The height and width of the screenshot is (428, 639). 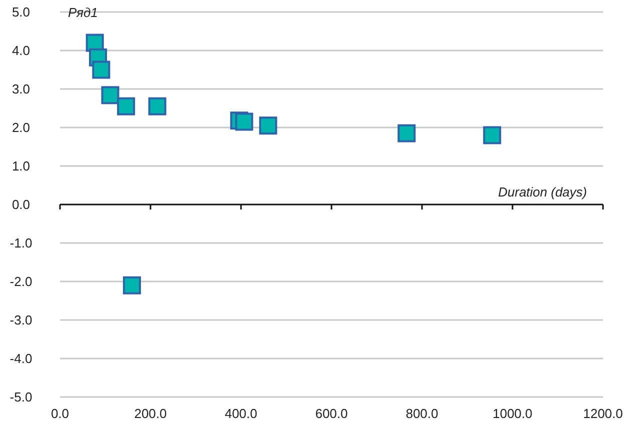 What do you see at coordinates (60, 413) in the screenshot?
I see `x-tick-label: 0.0` at bounding box center [60, 413].